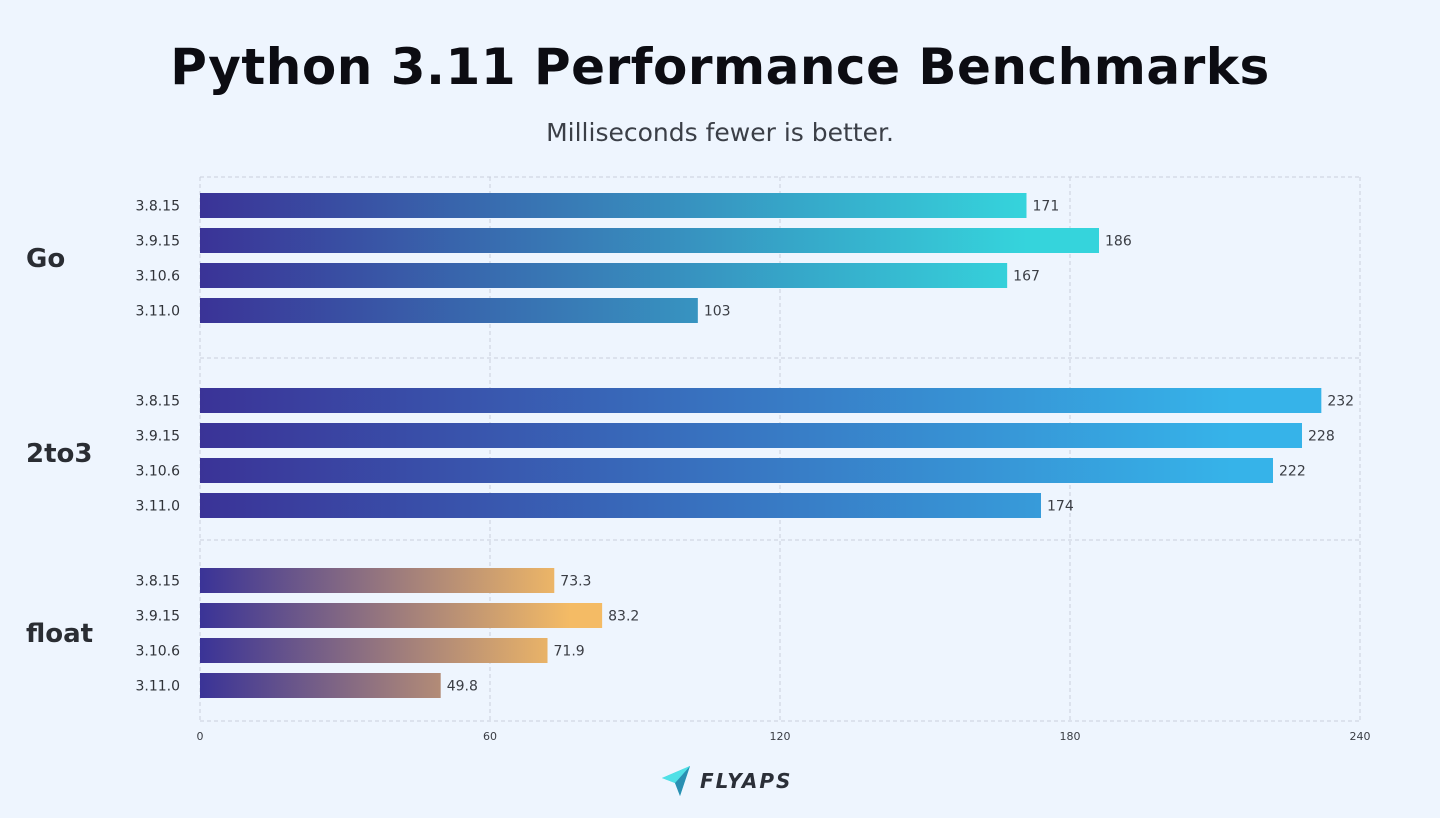  Describe the element at coordinates (746, 781) in the screenshot. I see `brand-name: FLYAPS` at that location.